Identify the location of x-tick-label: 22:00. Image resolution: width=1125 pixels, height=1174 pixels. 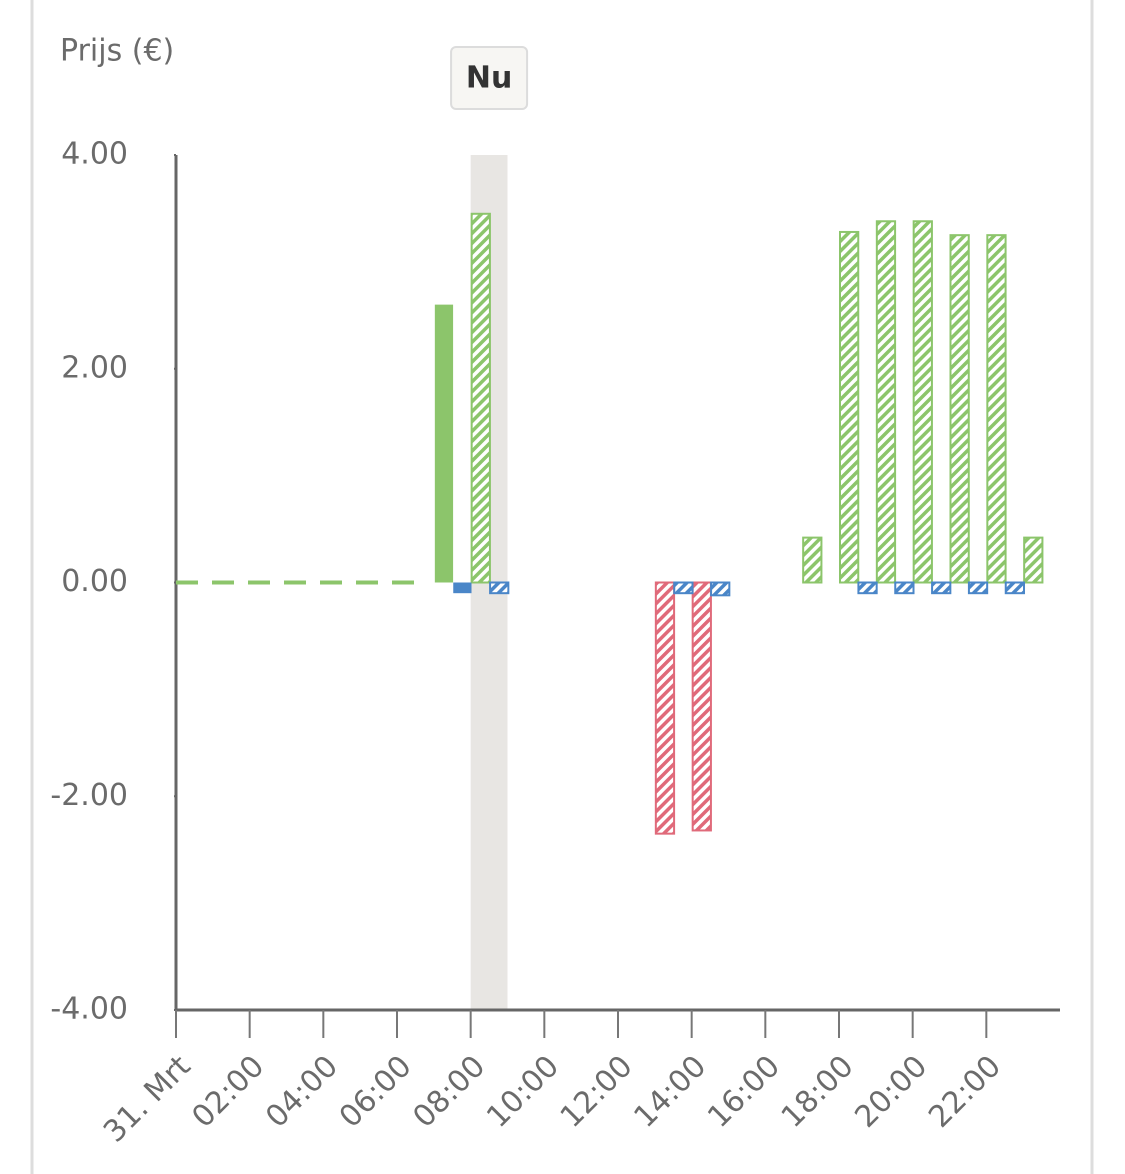
(965, 1092).